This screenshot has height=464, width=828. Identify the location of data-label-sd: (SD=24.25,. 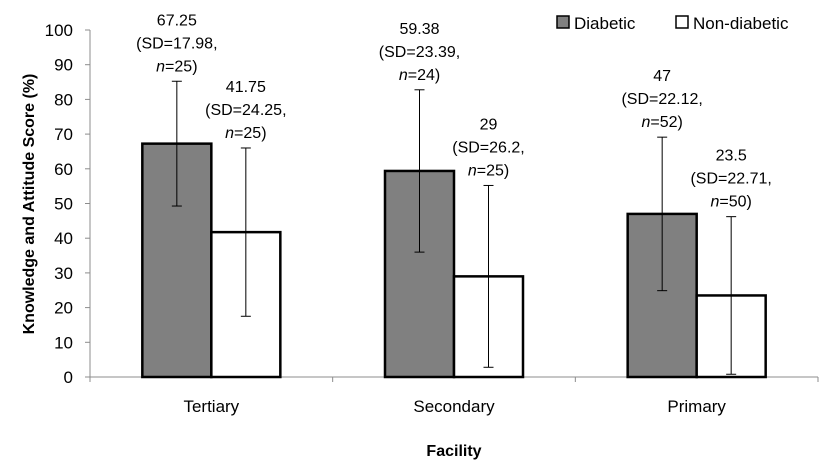
(245, 110).